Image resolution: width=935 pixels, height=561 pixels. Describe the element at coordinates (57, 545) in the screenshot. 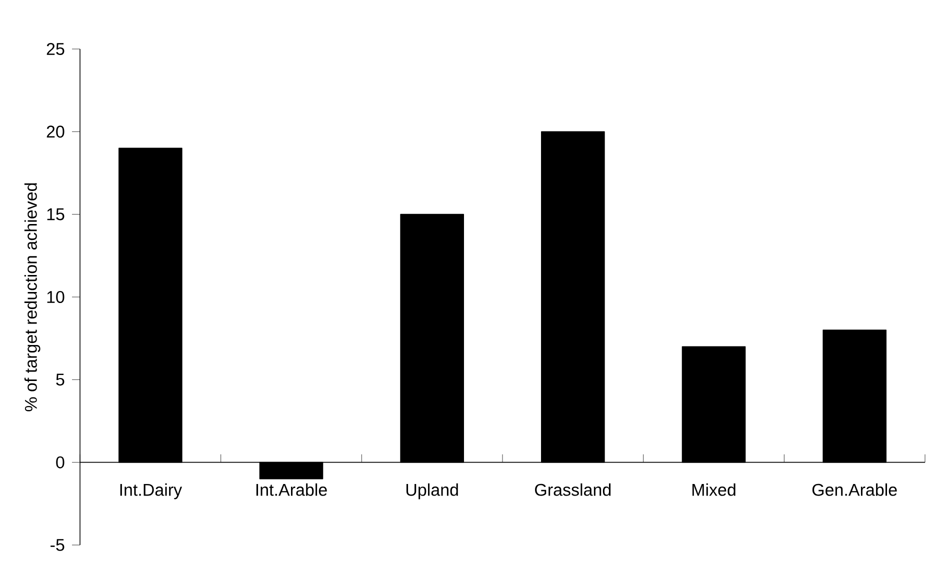

I see `y-tick-label: -5` at that location.